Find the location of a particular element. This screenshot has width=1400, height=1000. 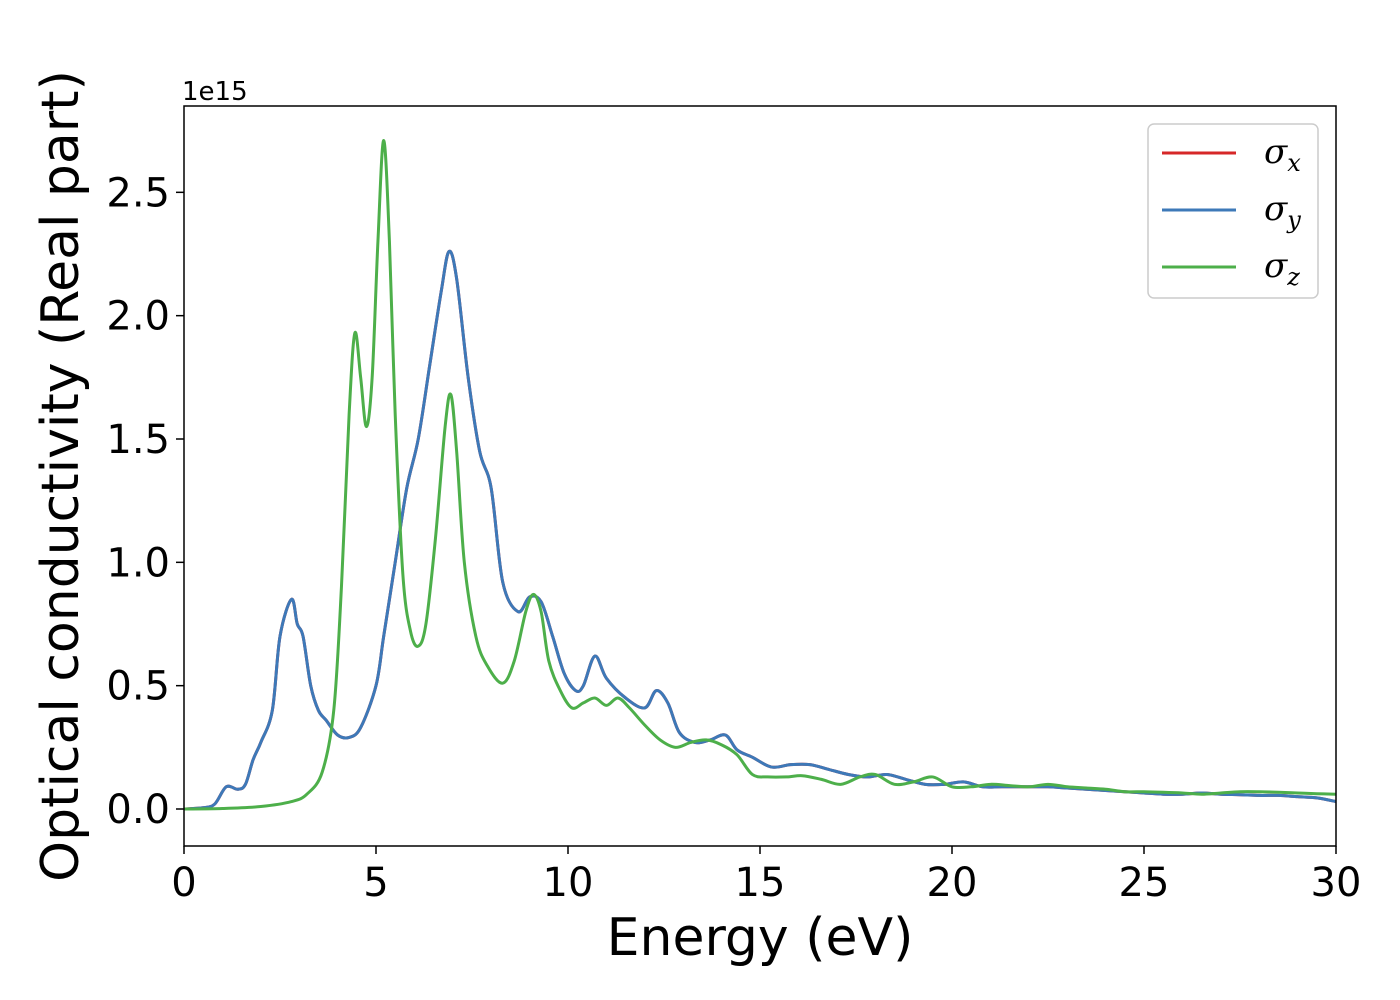

y-offset-label: 1e15 is located at coordinates (215, 92).